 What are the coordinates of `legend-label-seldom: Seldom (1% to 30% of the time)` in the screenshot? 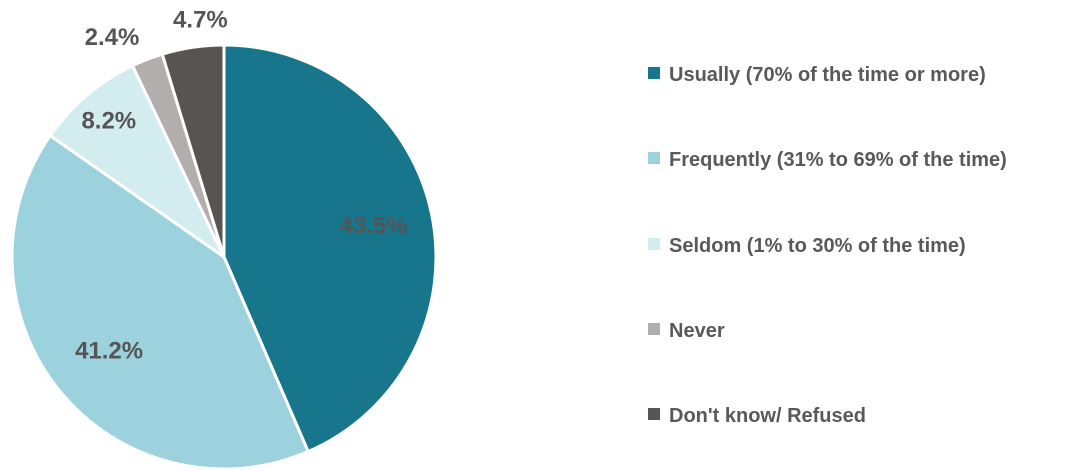 It's located at (817, 246).